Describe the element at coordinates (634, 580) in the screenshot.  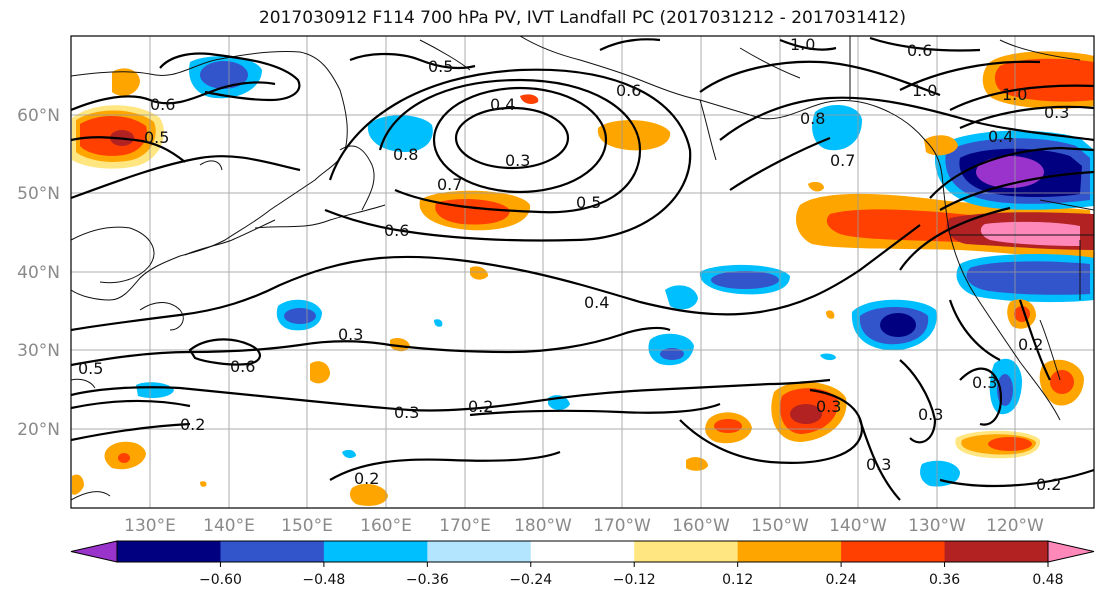
I see `colorbar-tick-label: −0.12` at that location.